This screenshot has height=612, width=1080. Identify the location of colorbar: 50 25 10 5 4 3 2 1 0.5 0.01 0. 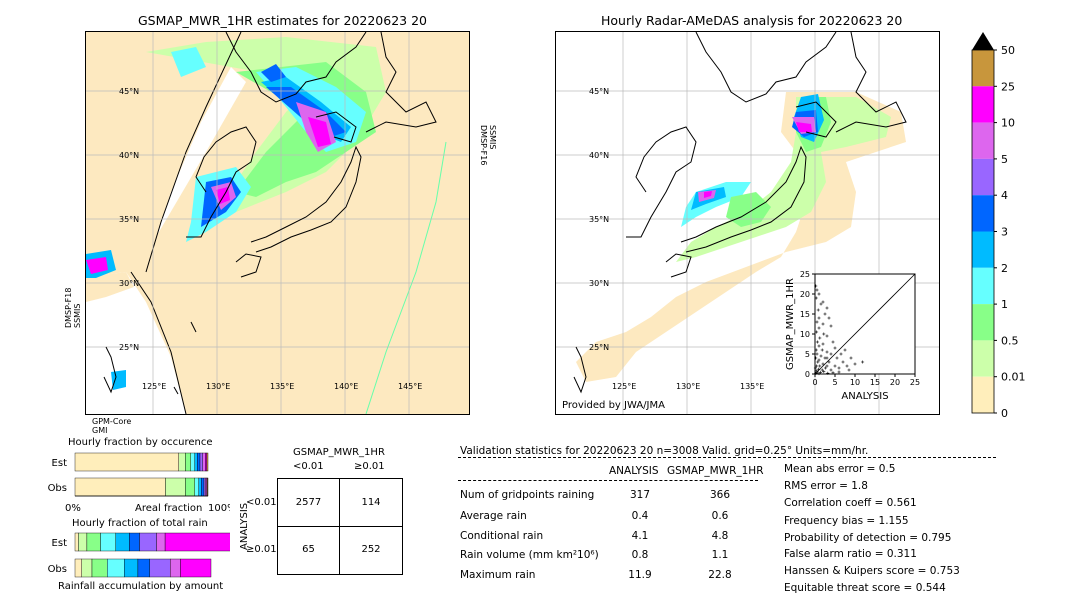
(1000, 225).